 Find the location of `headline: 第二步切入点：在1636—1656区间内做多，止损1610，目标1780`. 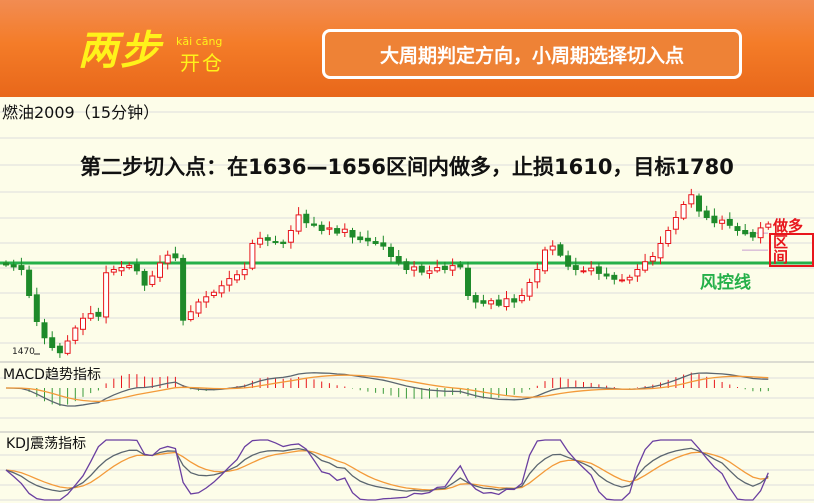

headline: 第二步切入点：在1636—1656区间内做多，止损1610，目标1780 is located at coordinates (407, 167).